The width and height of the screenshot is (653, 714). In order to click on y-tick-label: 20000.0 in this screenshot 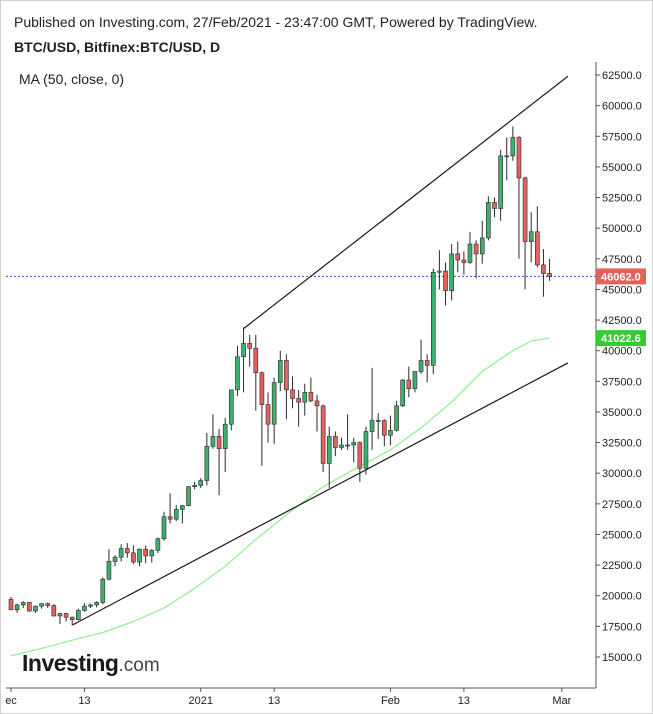, I will do `click(622, 597)`.